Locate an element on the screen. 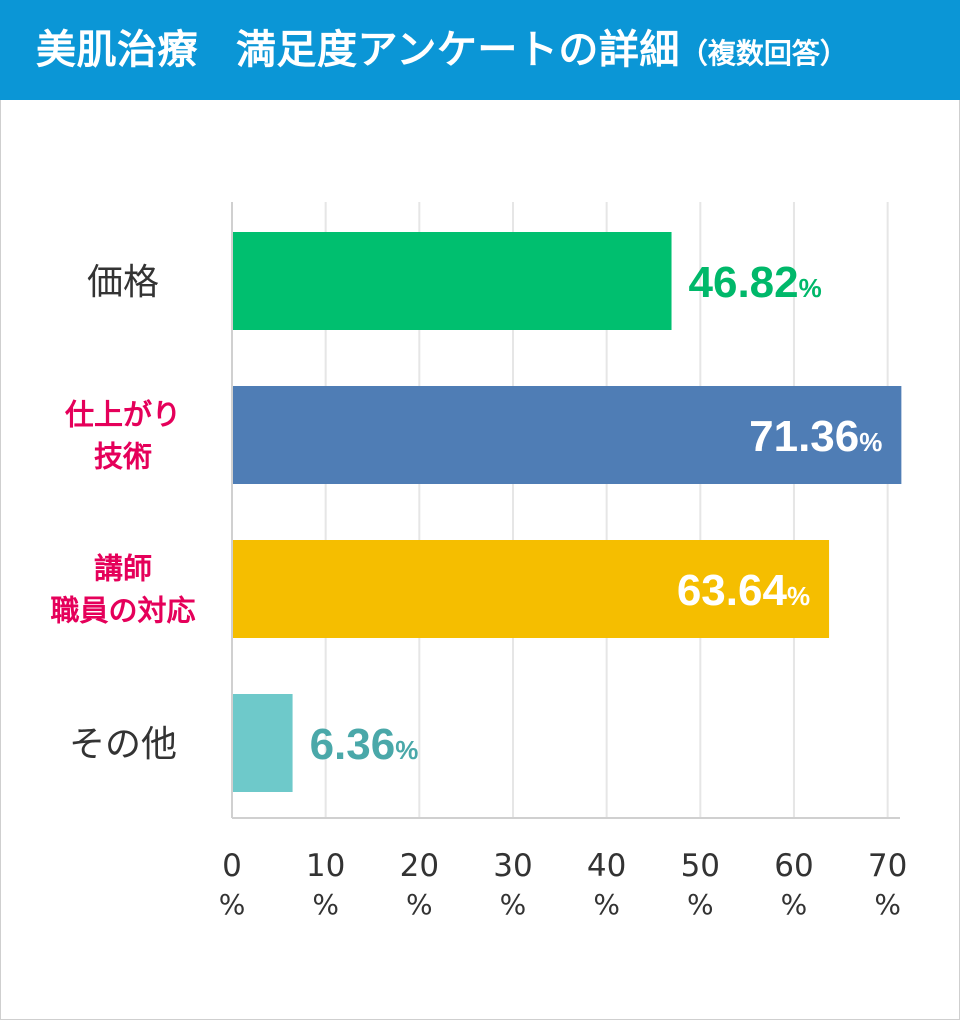  x-tick-unit-30: % is located at coordinates (513, 904).